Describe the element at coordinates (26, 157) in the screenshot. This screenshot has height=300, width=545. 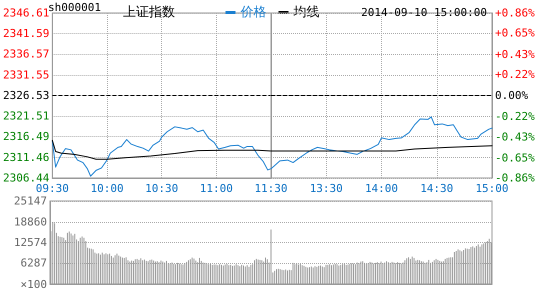
I see `y-tick-label: 2311.46` at that location.